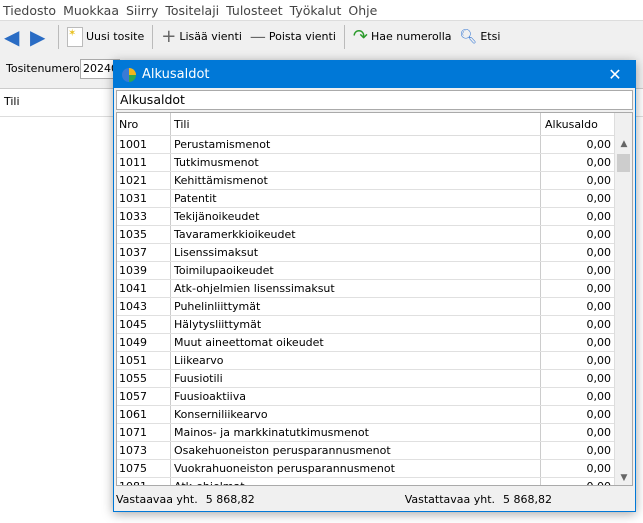  What do you see at coordinates (144, 234) in the screenshot?
I see `cell-nro: 1035` at bounding box center [144, 234].